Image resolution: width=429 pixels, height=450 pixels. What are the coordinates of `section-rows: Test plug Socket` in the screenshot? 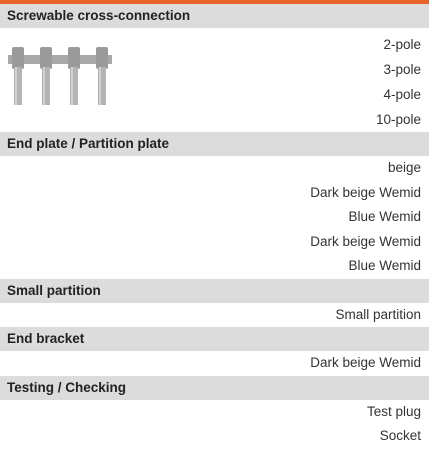 It's located at (214, 424).